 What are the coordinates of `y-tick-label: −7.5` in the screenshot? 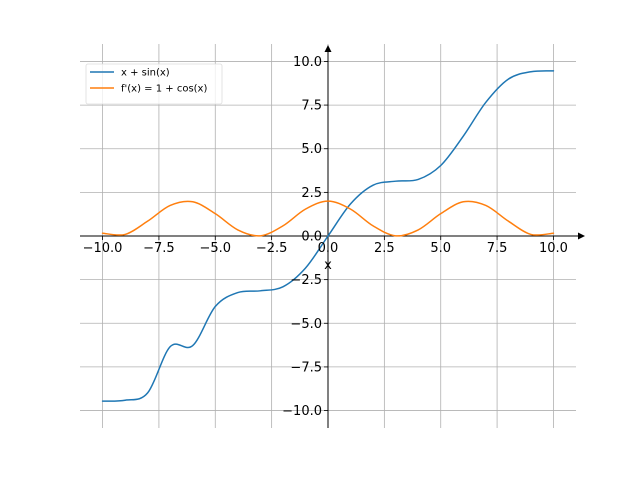 It's located at (306, 367).